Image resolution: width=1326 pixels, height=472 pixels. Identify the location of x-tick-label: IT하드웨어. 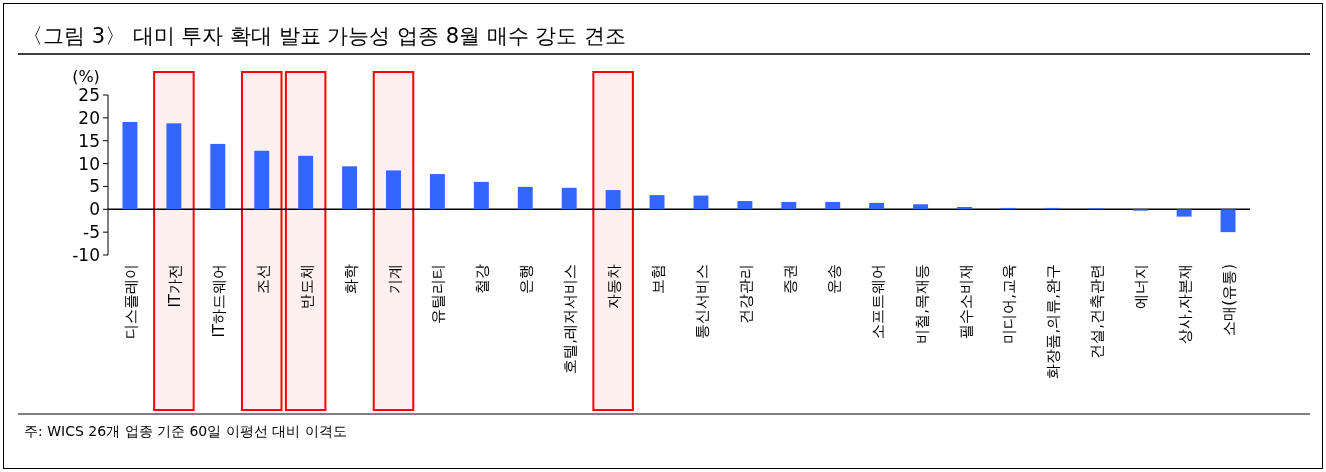
(218, 301).